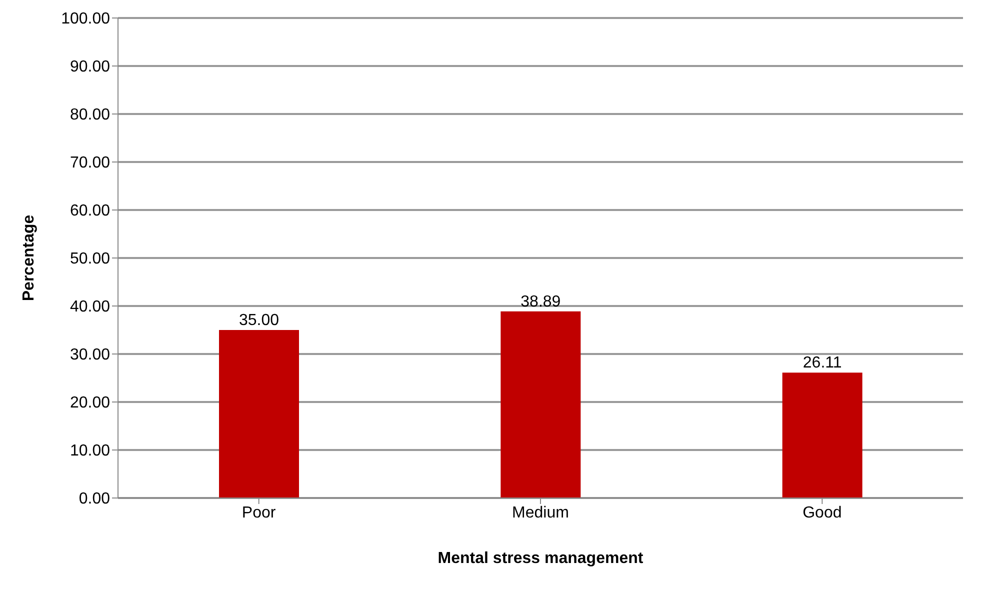 The width and height of the screenshot is (993, 598). What do you see at coordinates (90, 355) in the screenshot?
I see `y-tick-label: 30.00` at bounding box center [90, 355].